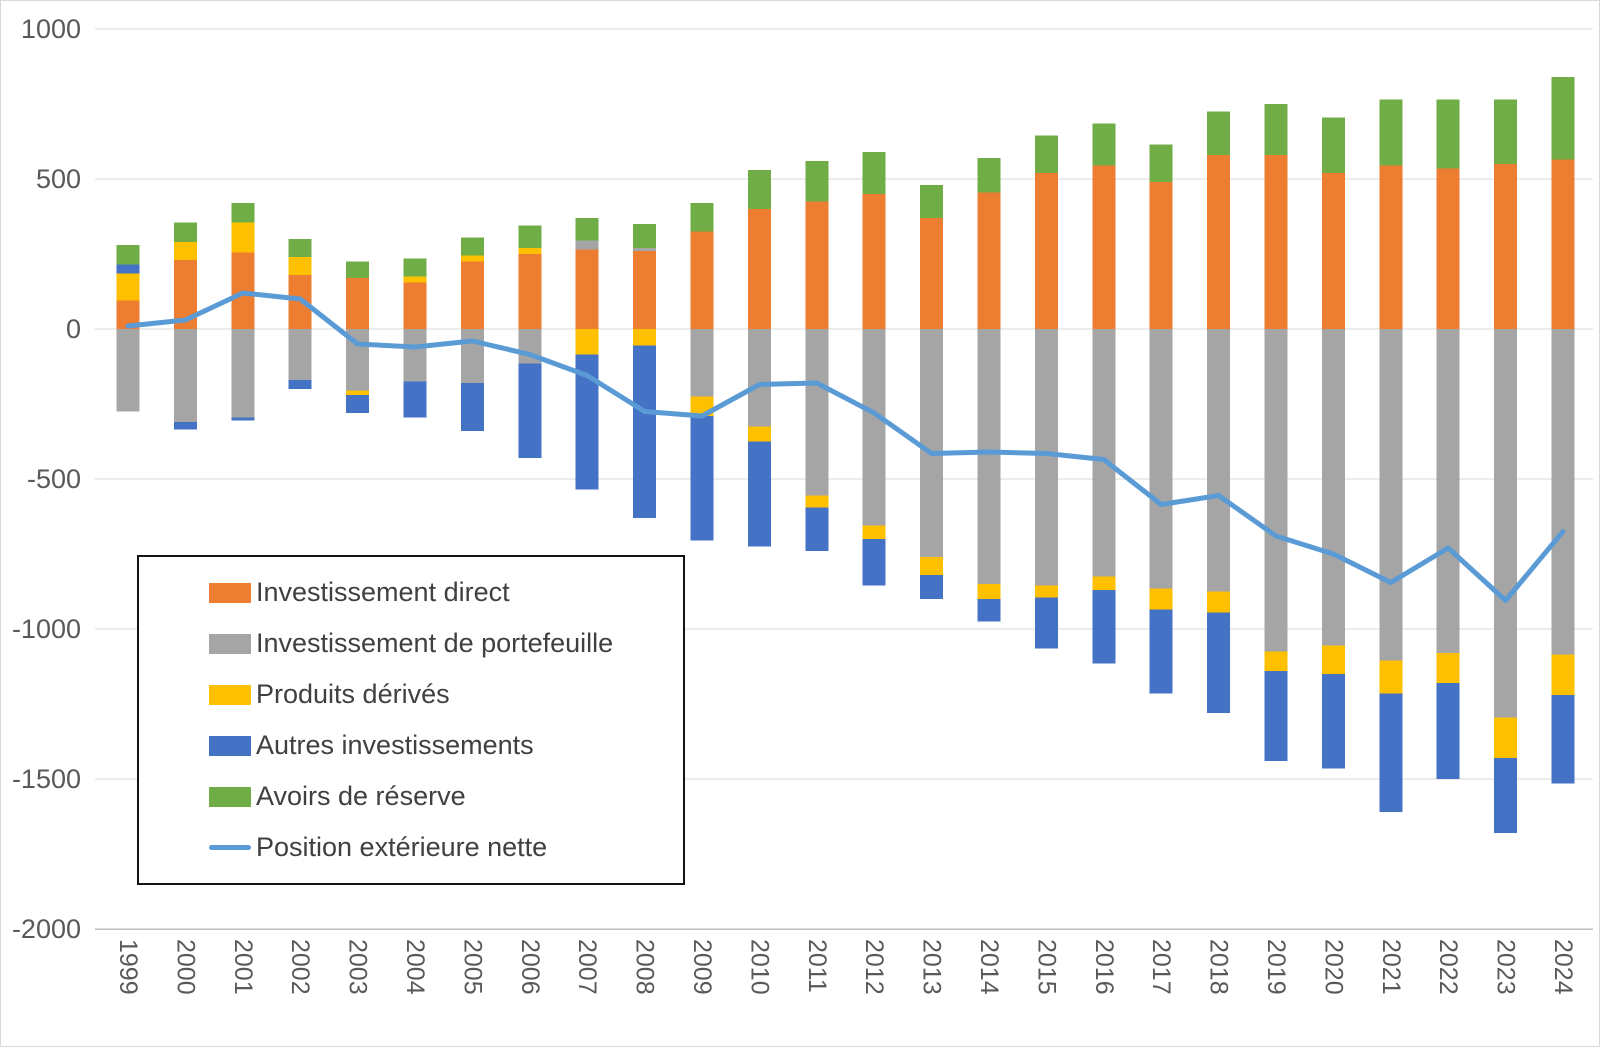 This screenshot has width=1600, height=1047. I want to click on bar-investissement-direct-2007, so click(587, 289).